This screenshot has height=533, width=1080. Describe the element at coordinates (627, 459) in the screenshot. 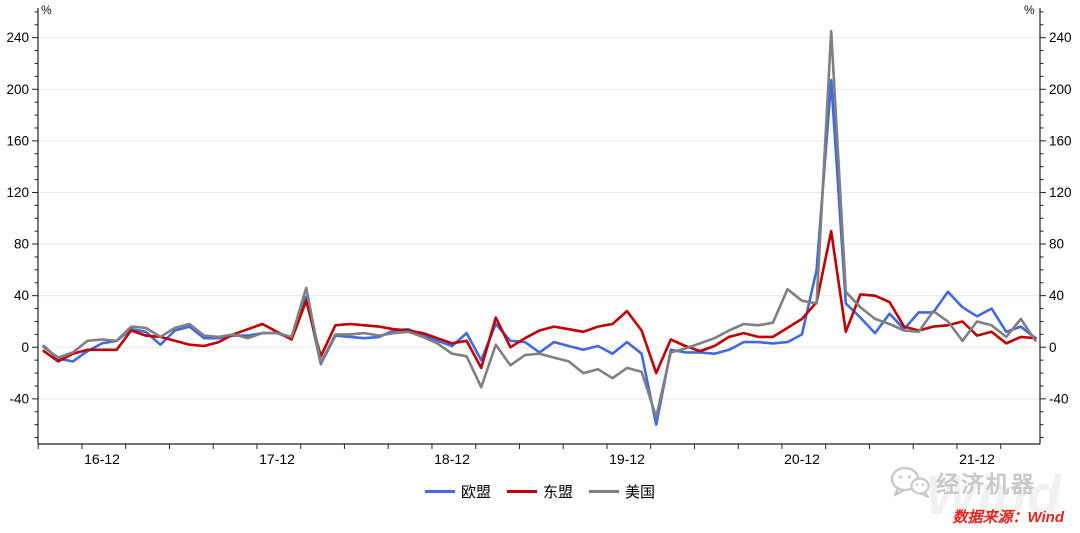

I see `svg-text: 19-12` at that location.